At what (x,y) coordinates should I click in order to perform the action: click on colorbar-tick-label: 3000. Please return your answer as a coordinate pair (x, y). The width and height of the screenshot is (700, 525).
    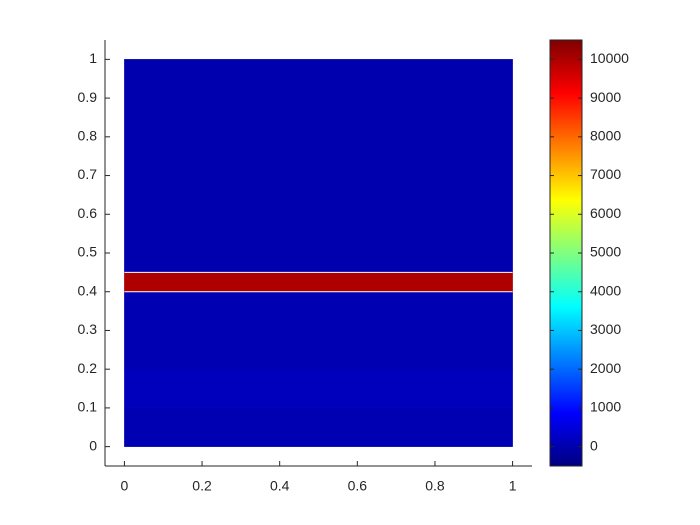
    Looking at the image, I should click on (605, 329).